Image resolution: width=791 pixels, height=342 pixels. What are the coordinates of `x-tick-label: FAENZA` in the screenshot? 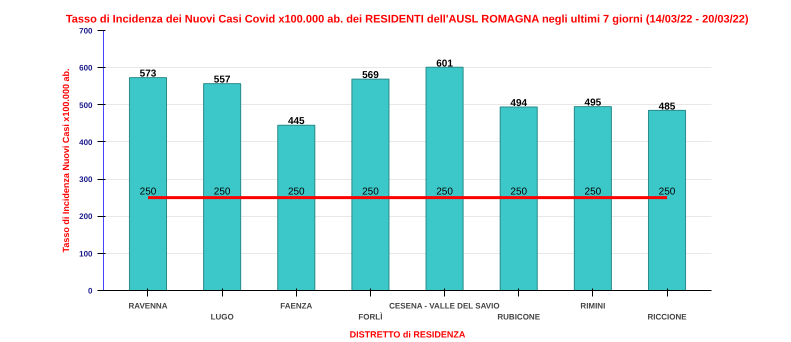 It's located at (296, 306).